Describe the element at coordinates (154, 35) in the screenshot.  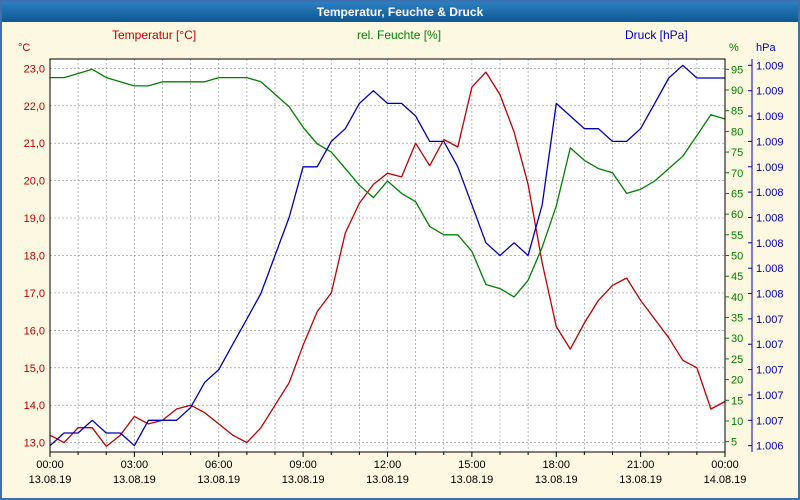
I see `legend-temperature: Temperatur [°C]` at that location.